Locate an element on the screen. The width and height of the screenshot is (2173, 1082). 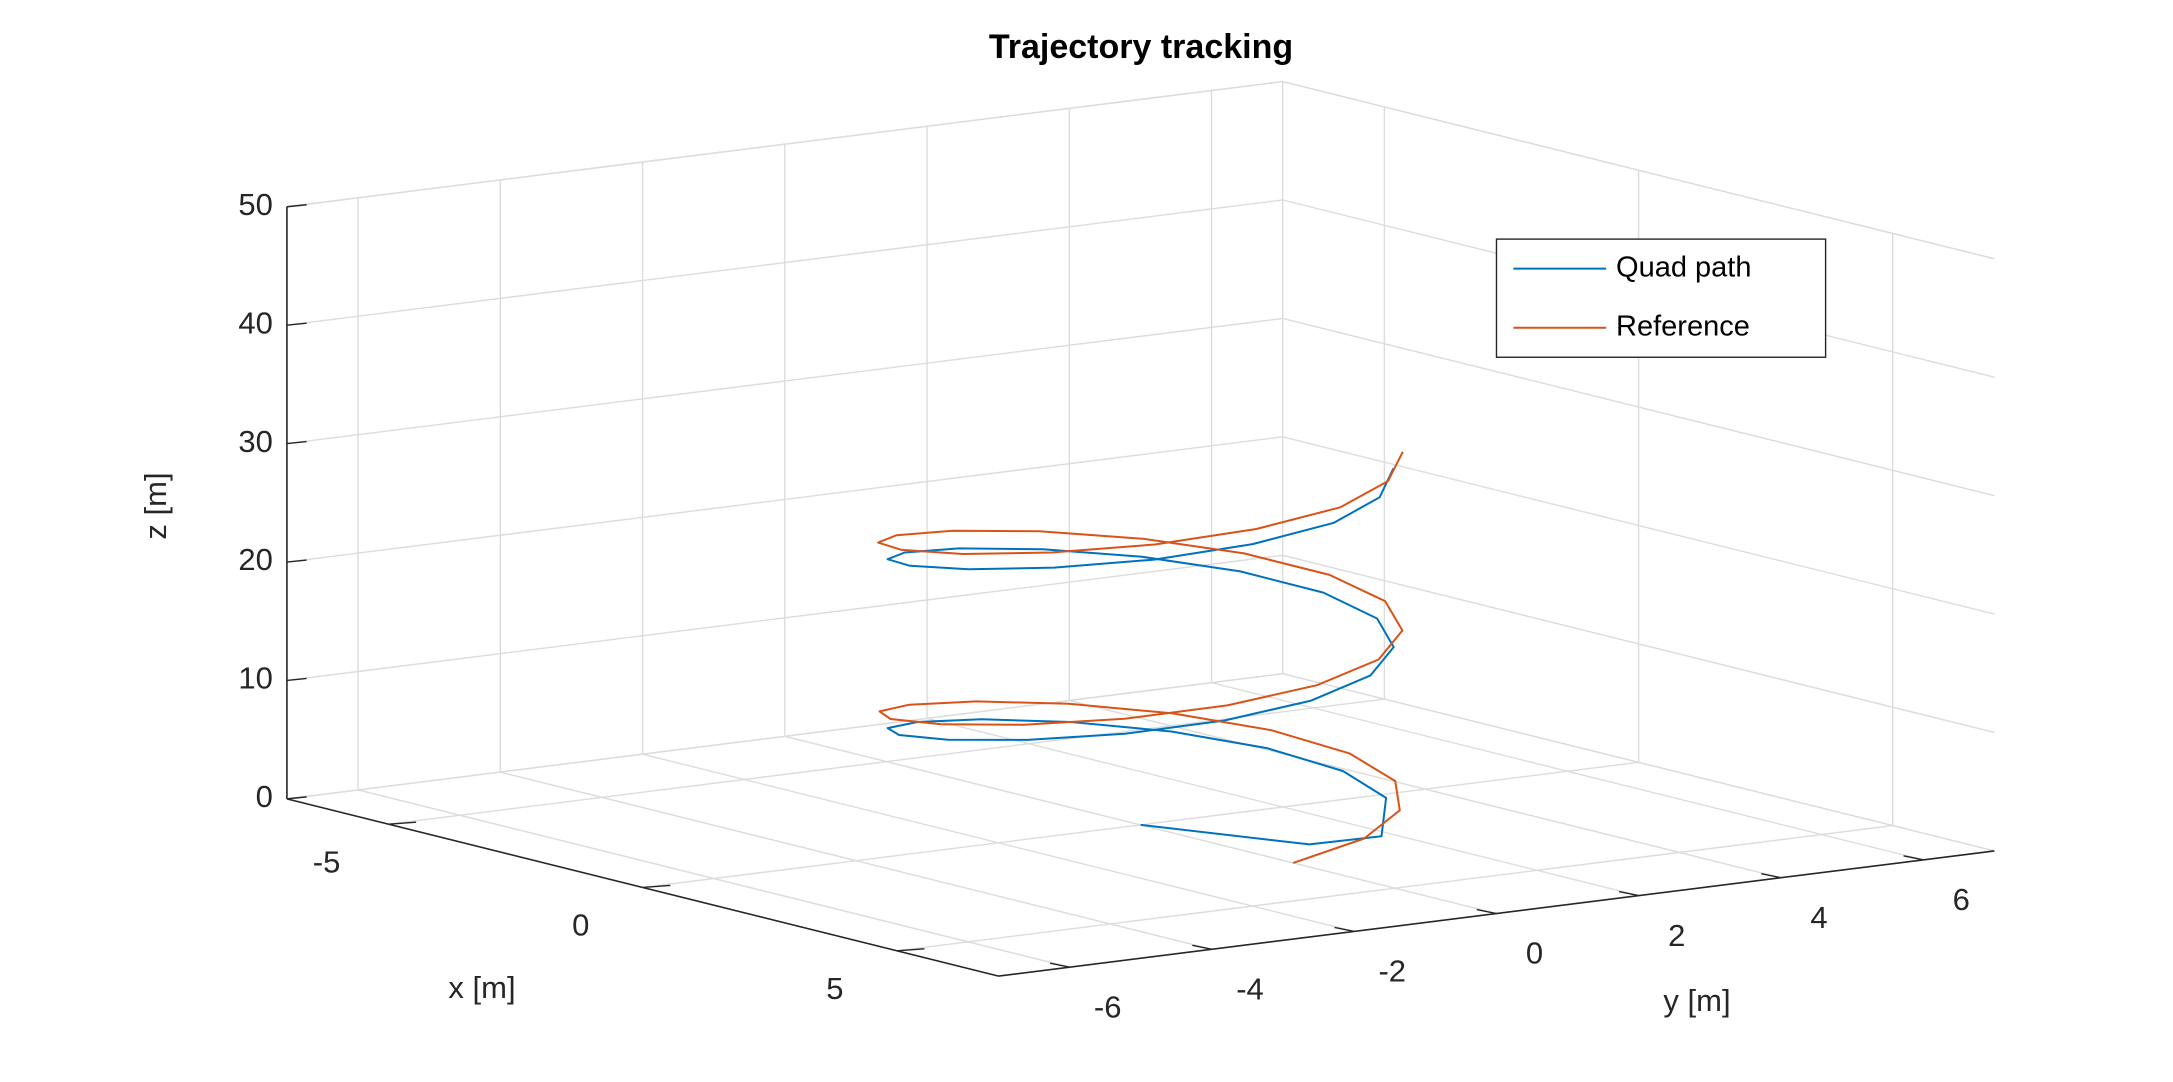
z-tick-label: 50 is located at coordinates (255, 204).